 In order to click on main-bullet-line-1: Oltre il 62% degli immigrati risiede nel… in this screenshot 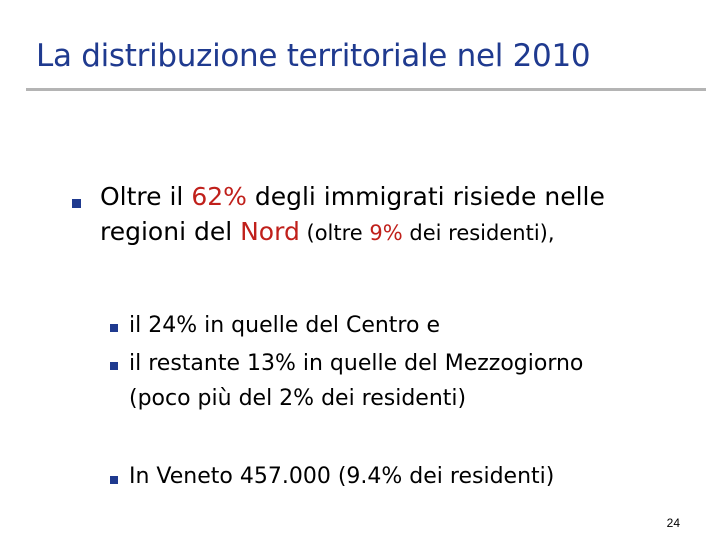, I will do `click(352, 196)`.